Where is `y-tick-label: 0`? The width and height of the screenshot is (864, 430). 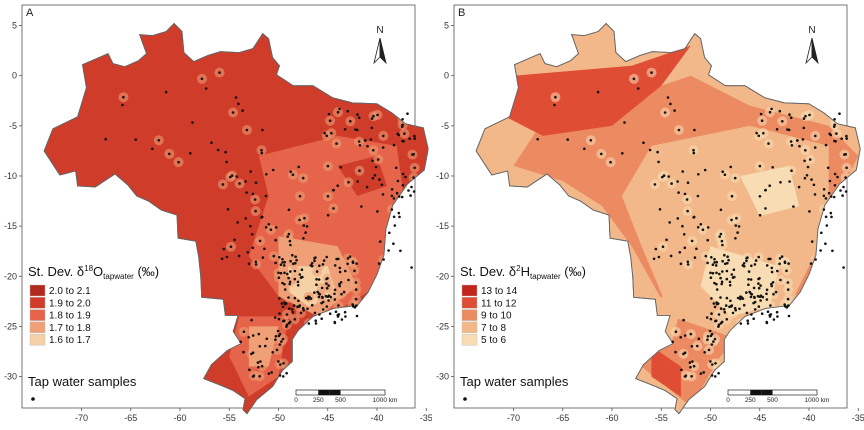 y-tick-label: 0 is located at coordinates (446, 76).